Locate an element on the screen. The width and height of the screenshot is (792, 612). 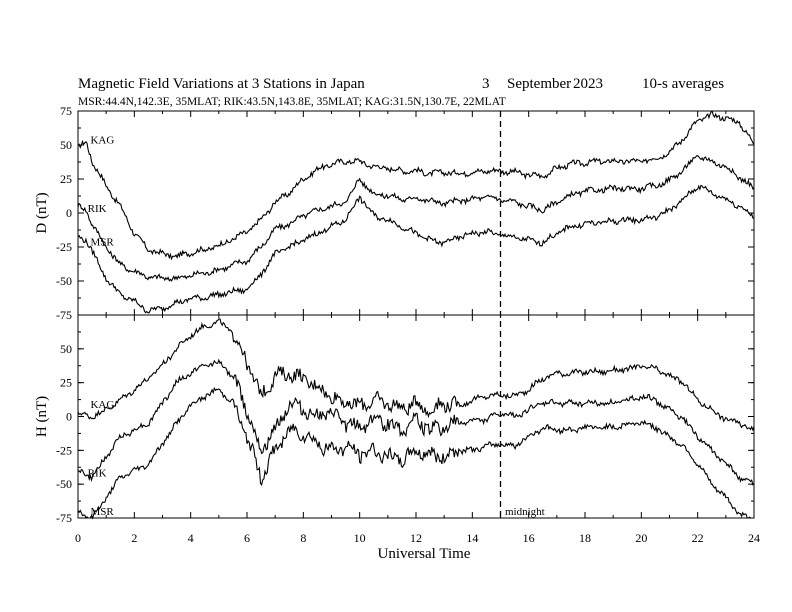
x-tick-label: 20 is located at coordinates (641, 538).